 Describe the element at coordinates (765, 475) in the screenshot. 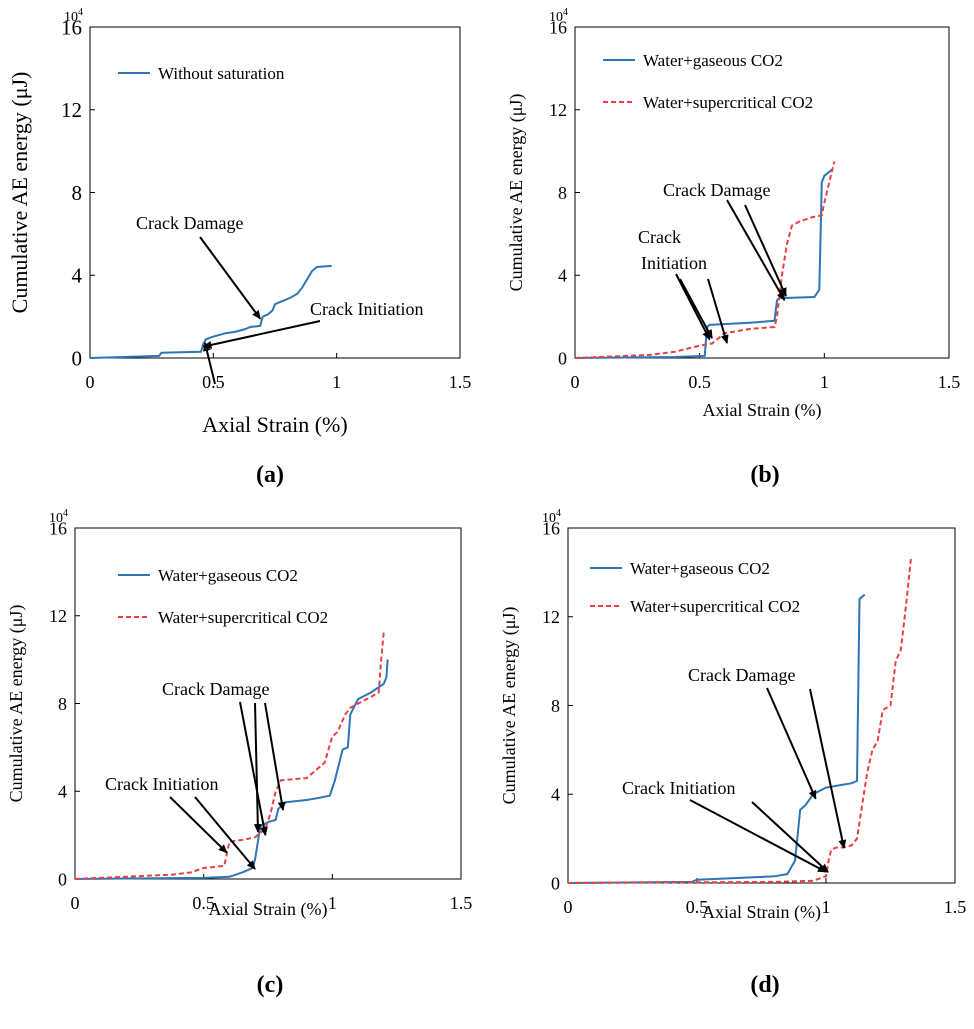

I see `panel-label-b: (b)` at that location.